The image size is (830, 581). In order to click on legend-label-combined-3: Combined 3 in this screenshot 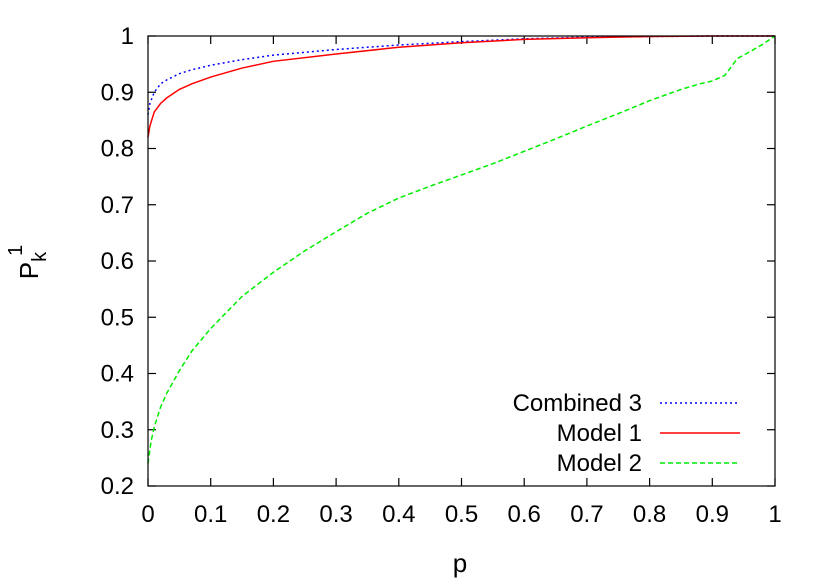, I will do `click(577, 403)`.